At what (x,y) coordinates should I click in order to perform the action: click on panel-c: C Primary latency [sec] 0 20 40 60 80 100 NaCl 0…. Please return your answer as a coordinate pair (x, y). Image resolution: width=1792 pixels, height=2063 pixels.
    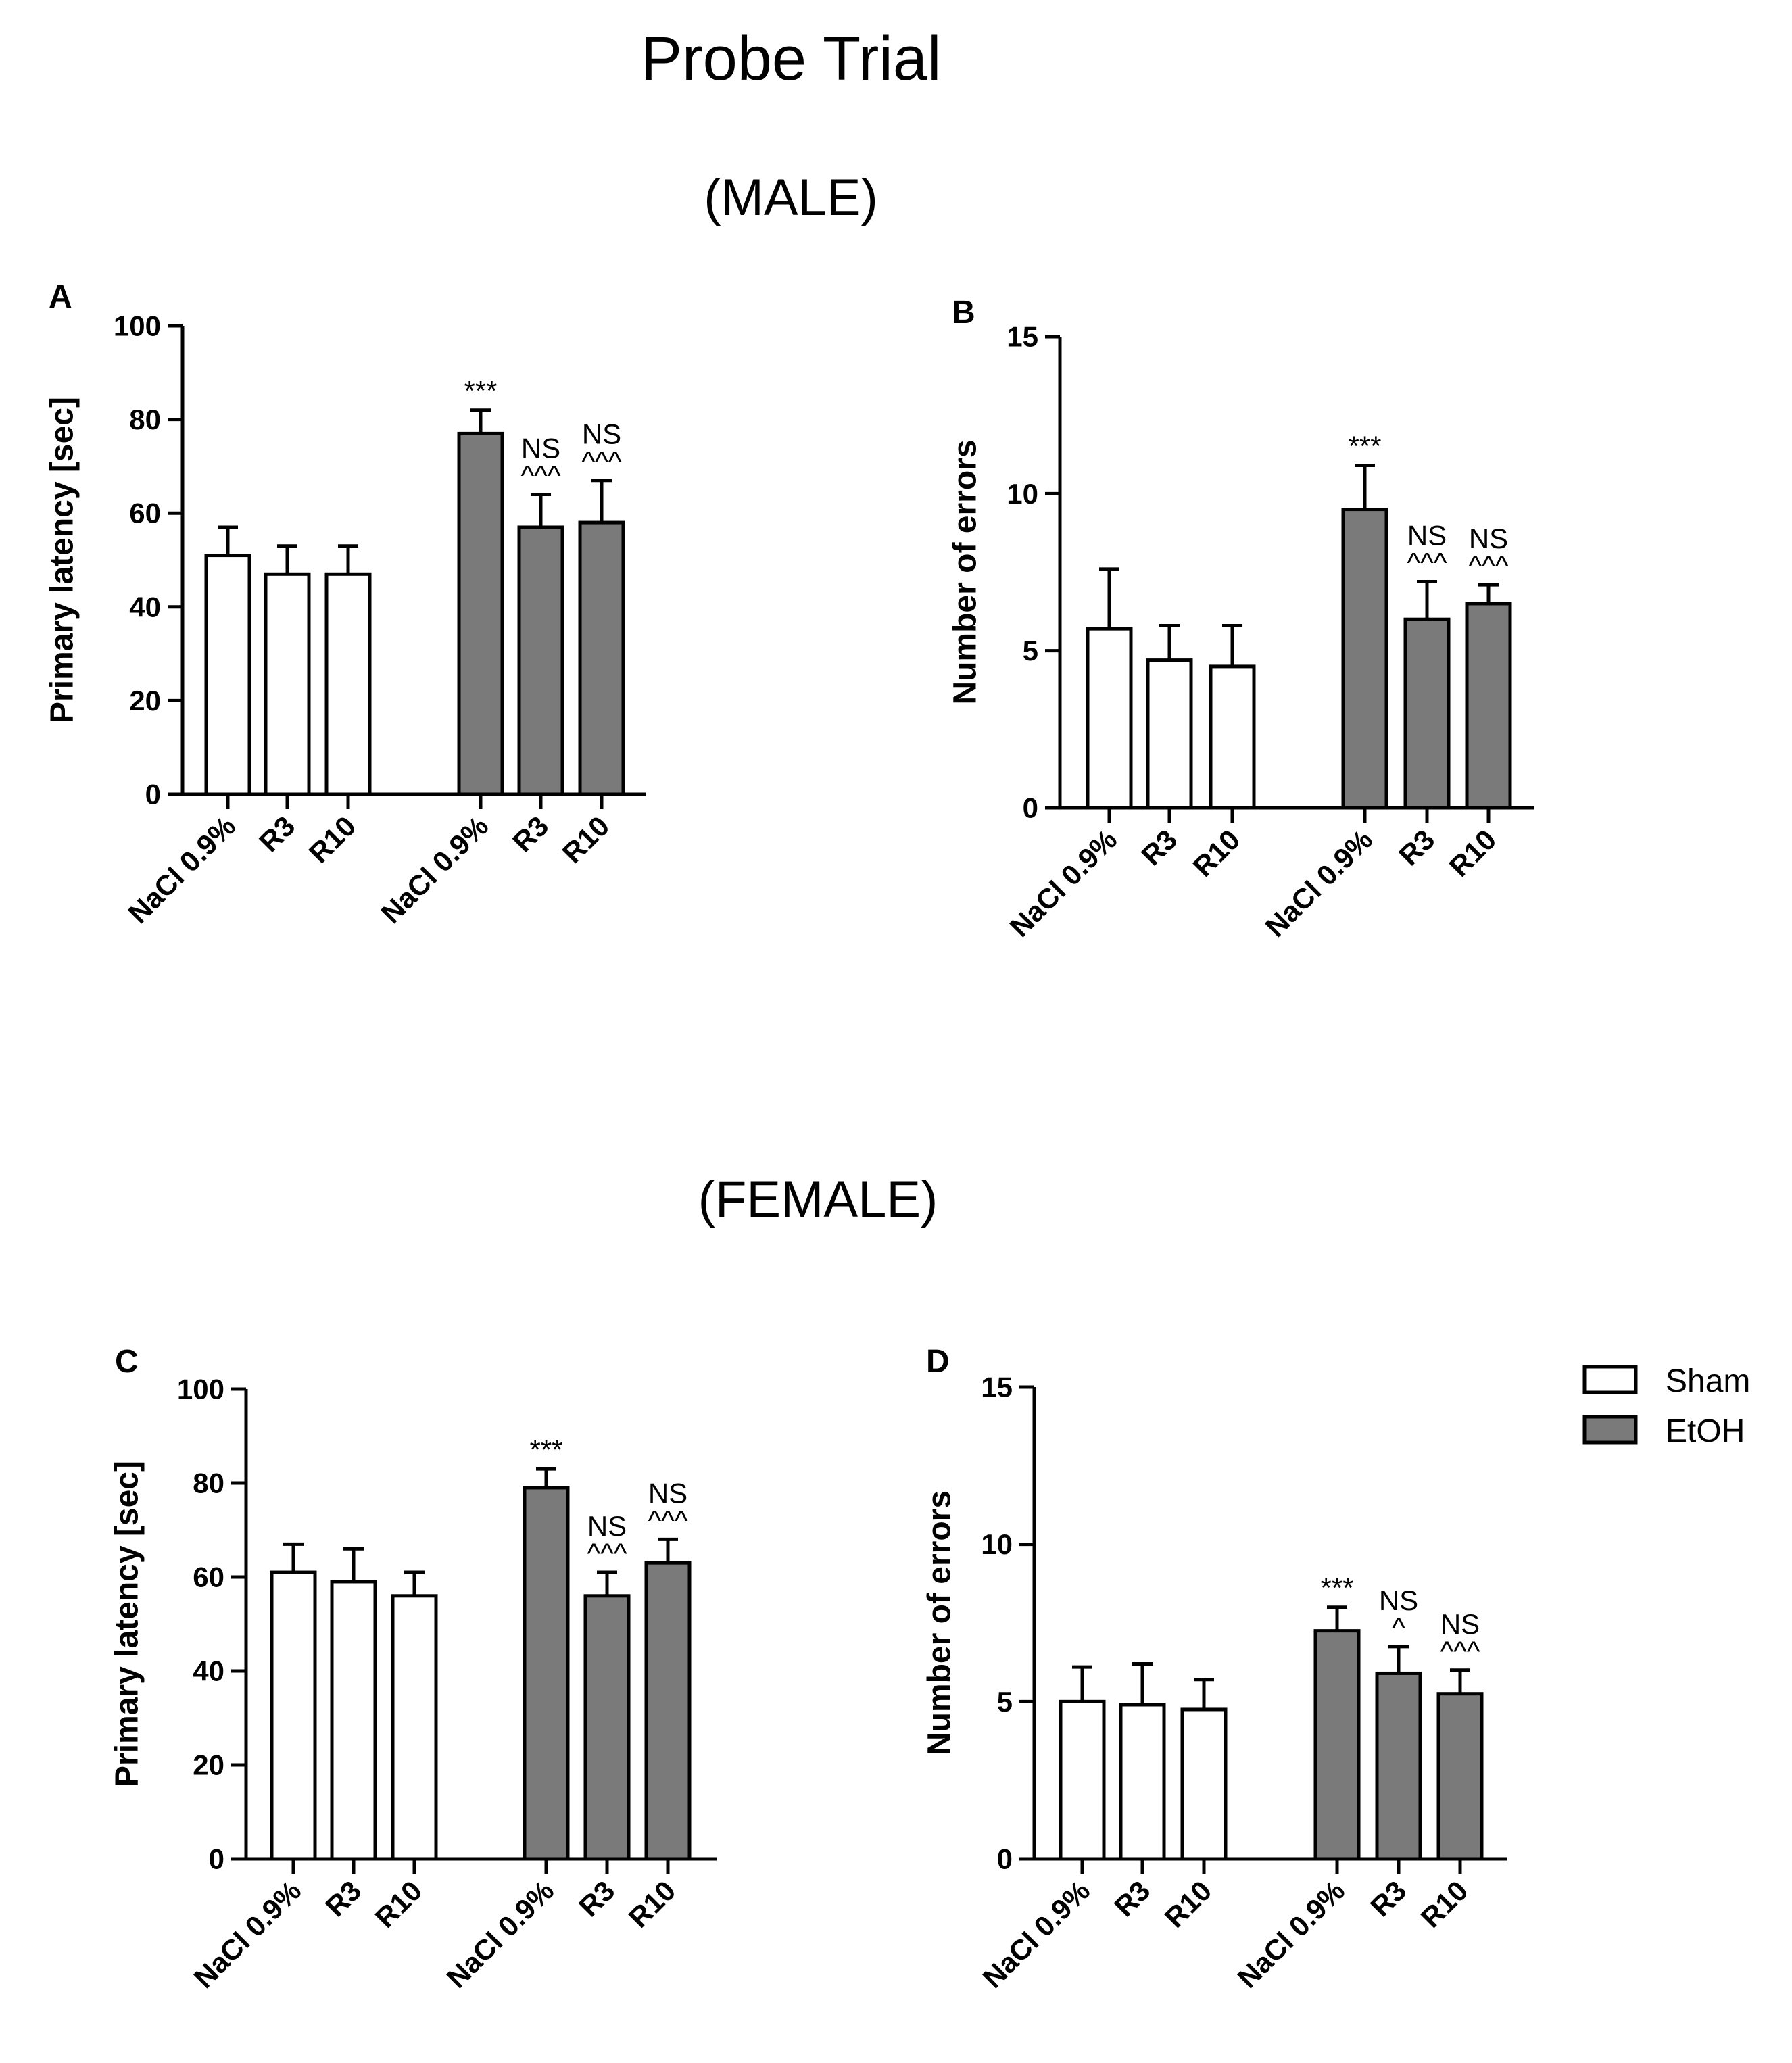
    Looking at the image, I should click on (413, 1669).